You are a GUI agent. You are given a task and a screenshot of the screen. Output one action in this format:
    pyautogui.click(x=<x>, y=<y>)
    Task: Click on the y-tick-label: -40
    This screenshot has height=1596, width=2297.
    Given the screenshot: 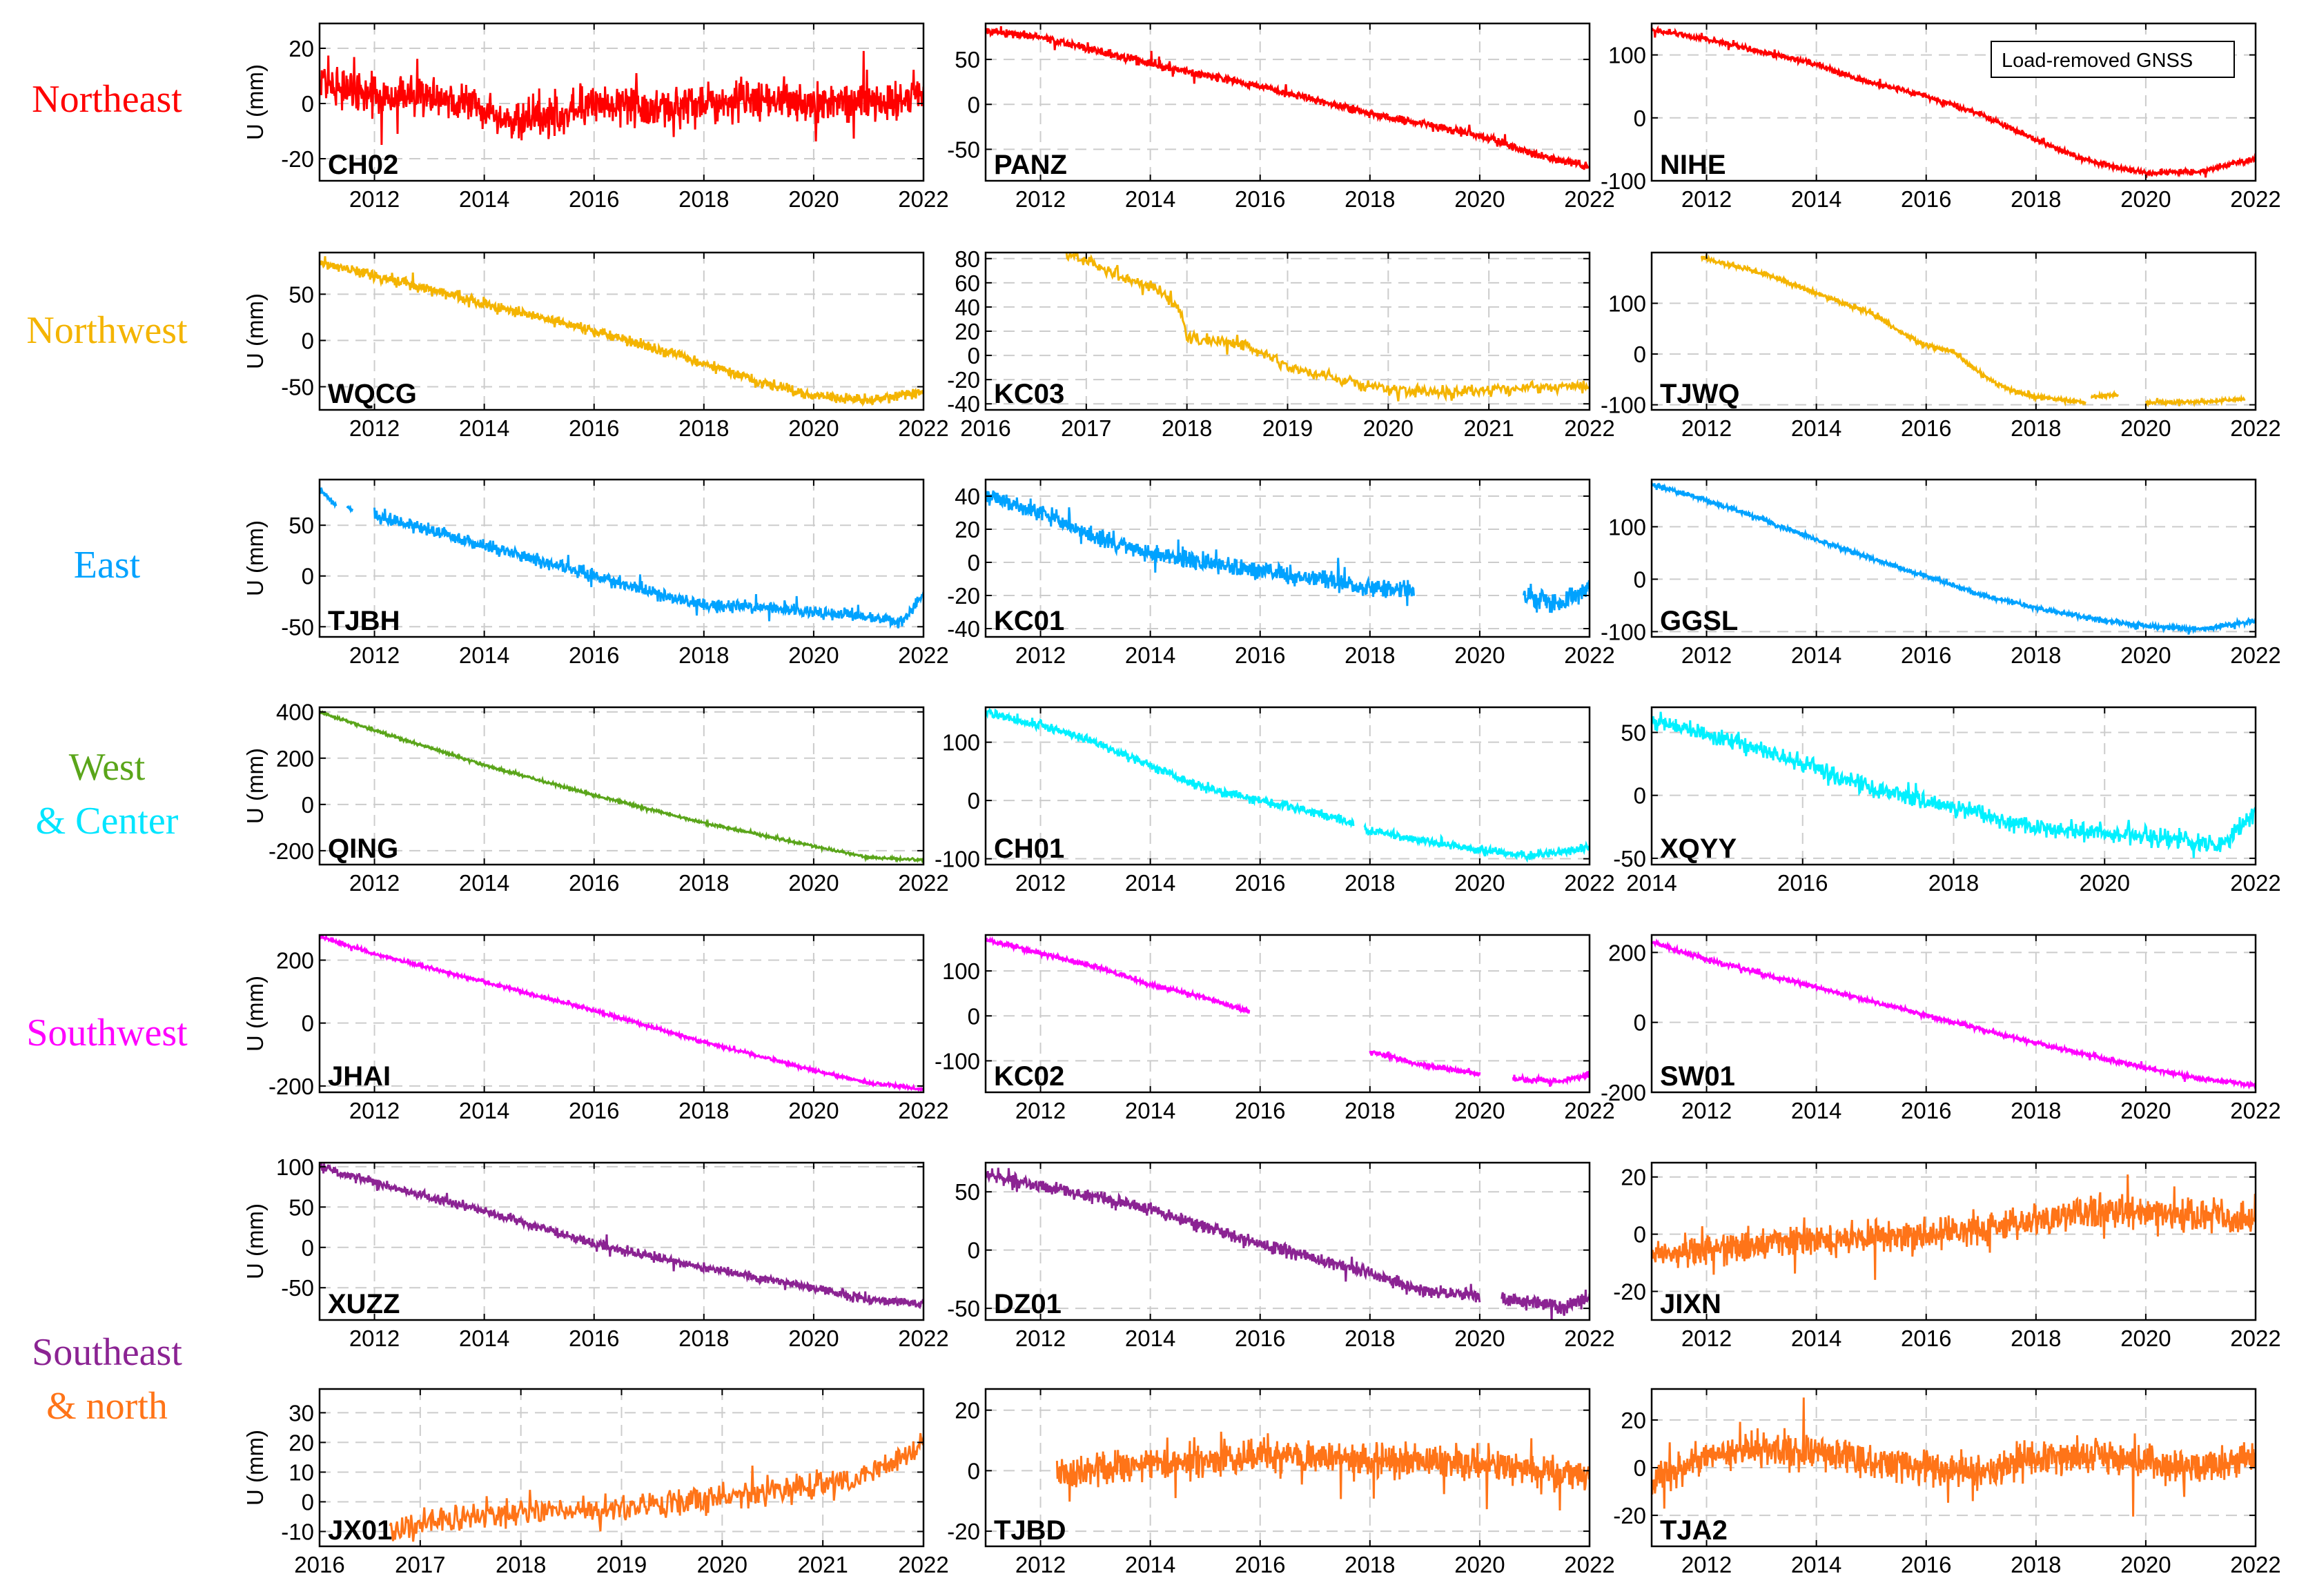 What is the action you would take?
    pyautogui.click(x=963, y=404)
    